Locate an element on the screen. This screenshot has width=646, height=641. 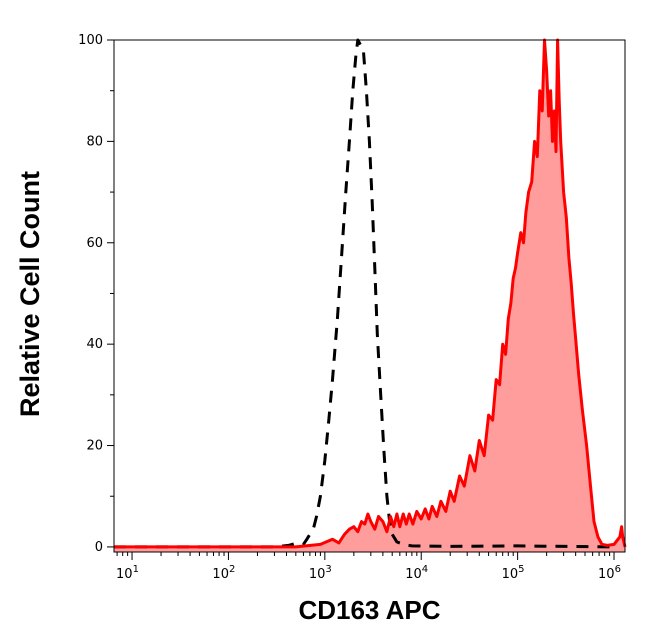
y-tick-label: 80 is located at coordinates (94, 141).